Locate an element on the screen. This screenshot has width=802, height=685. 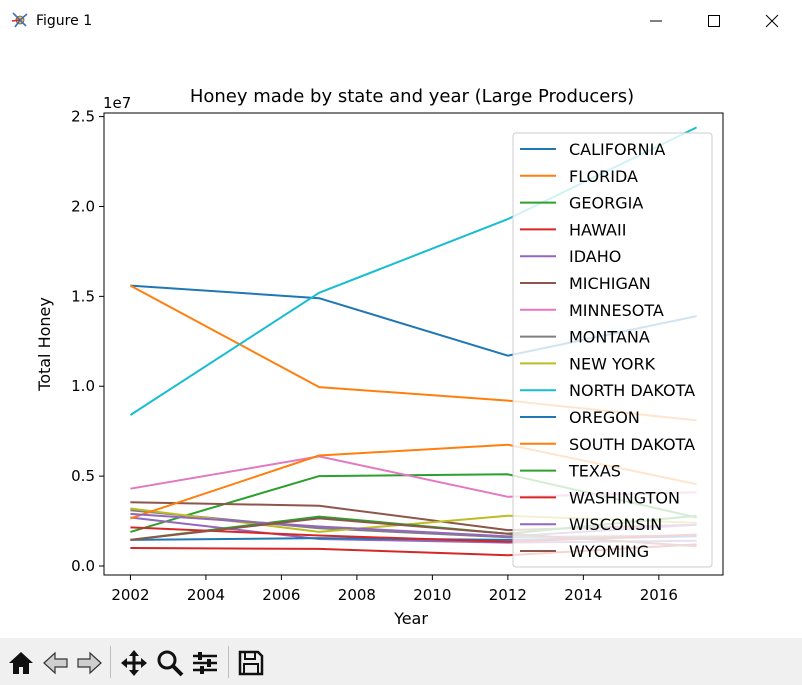
forward-button is located at coordinates (89, 663).